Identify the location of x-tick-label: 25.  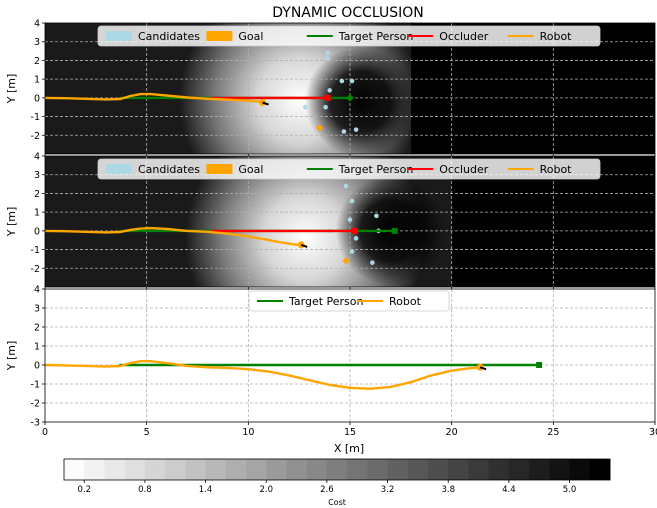
(553, 432).